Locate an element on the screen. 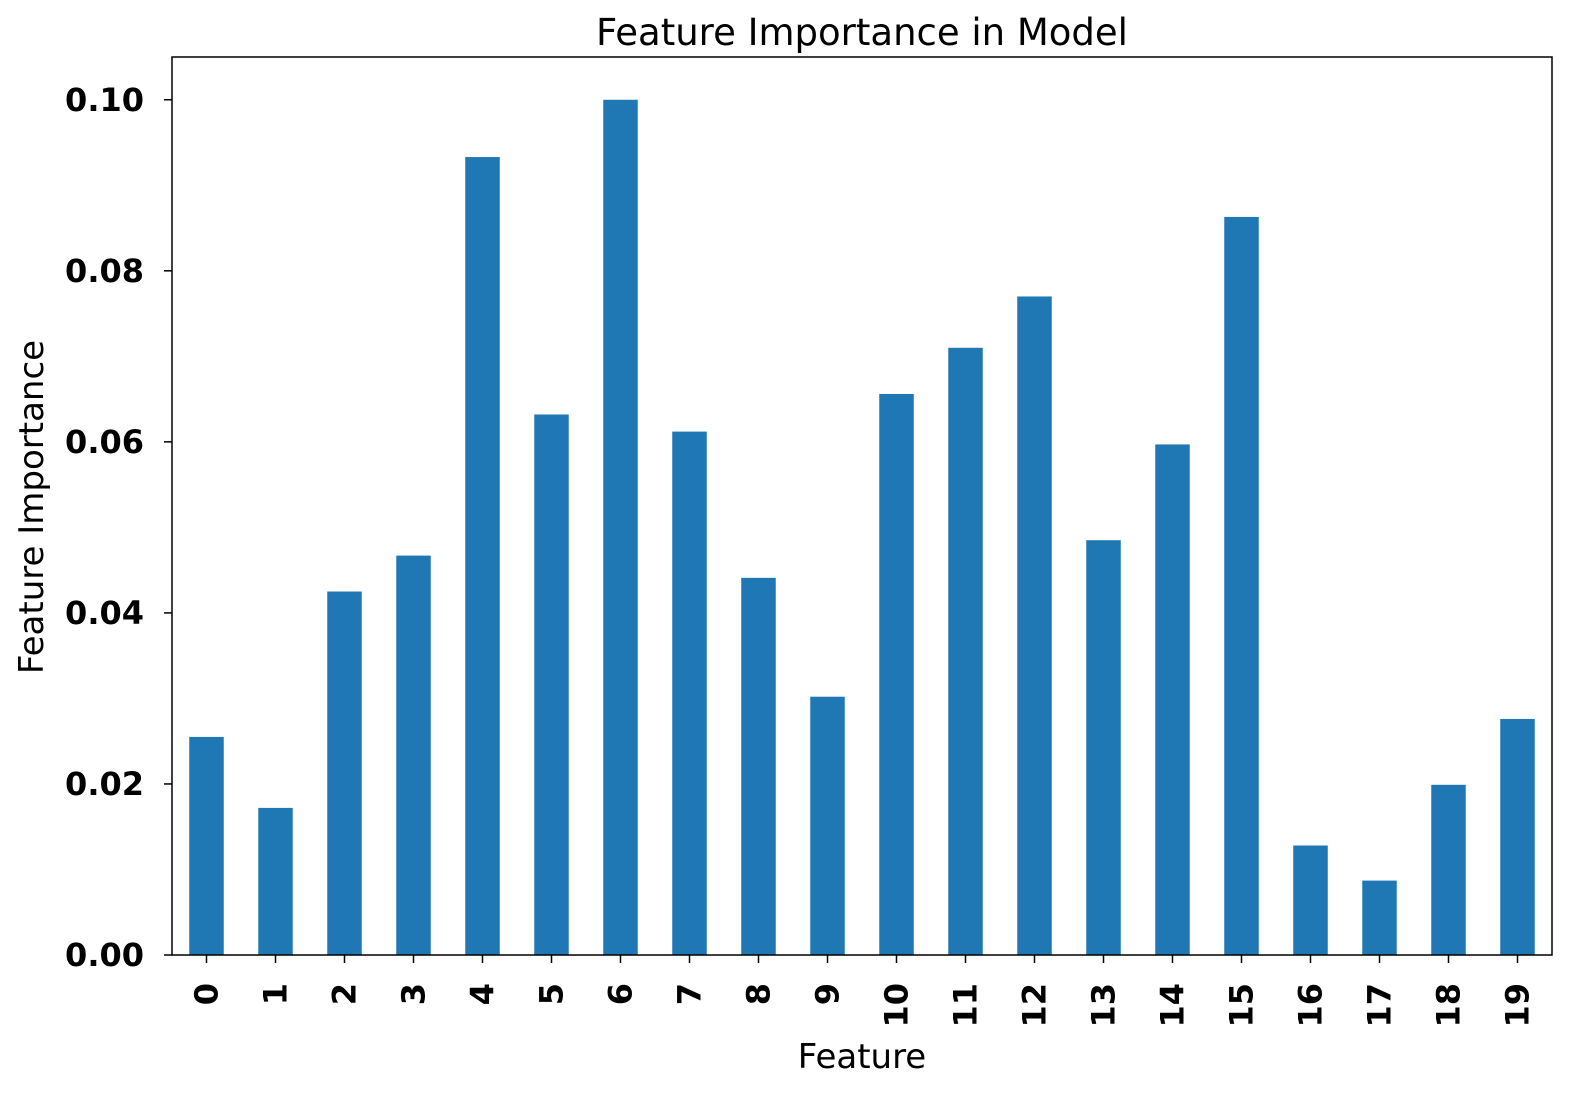 The height and width of the screenshot is (1102, 1583). y-tick-label: 0.08 is located at coordinates (104, 271).